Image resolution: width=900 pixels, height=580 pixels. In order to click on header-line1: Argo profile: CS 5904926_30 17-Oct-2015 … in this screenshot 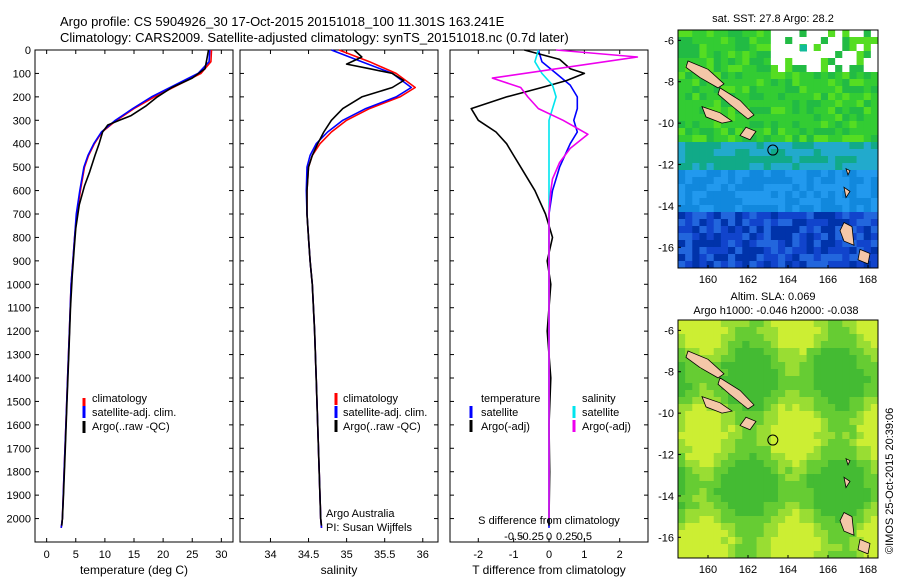, I will do `click(282, 21)`.